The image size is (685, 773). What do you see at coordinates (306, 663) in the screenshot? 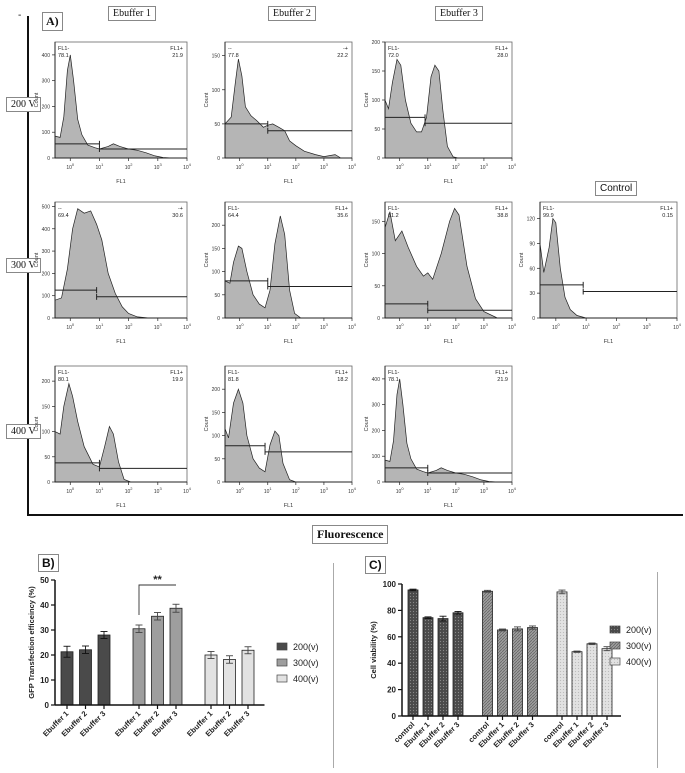
I see `legend-label-300(v): 300(v)` at bounding box center [306, 663].